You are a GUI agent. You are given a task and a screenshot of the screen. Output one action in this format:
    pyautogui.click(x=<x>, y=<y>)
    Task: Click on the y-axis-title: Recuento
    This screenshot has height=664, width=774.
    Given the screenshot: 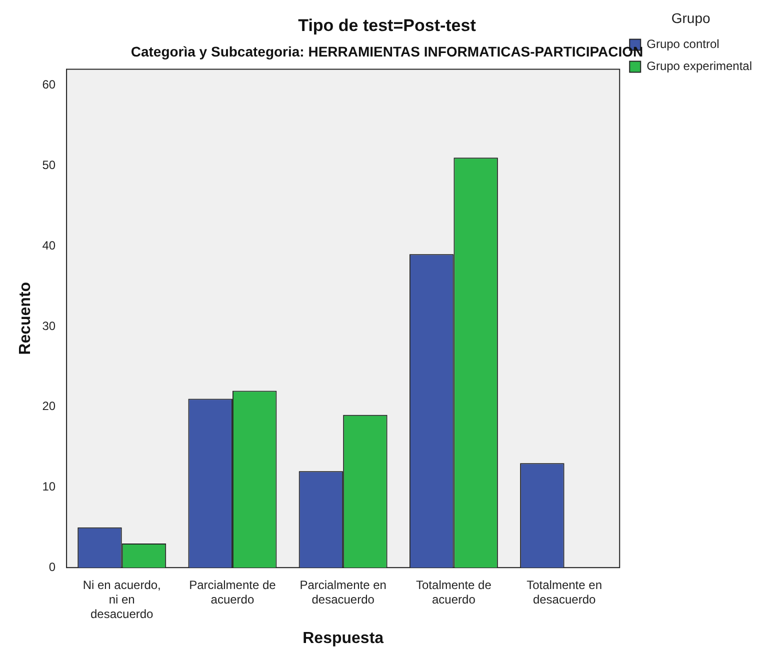 What is the action you would take?
    pyautogui.click(x=25, y=318)
    